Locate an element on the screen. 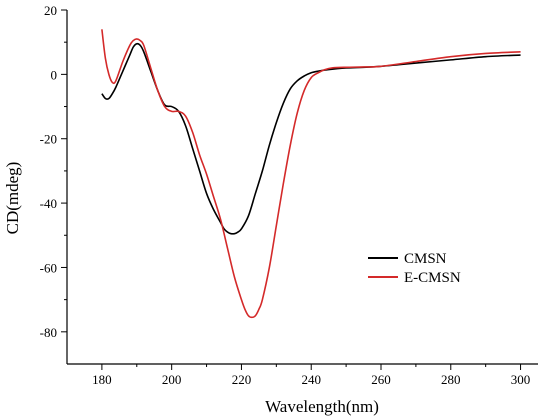 The height and width of the screenshot is (417, 550). y-tick-label: -60 is located at coordinates (48, 267).